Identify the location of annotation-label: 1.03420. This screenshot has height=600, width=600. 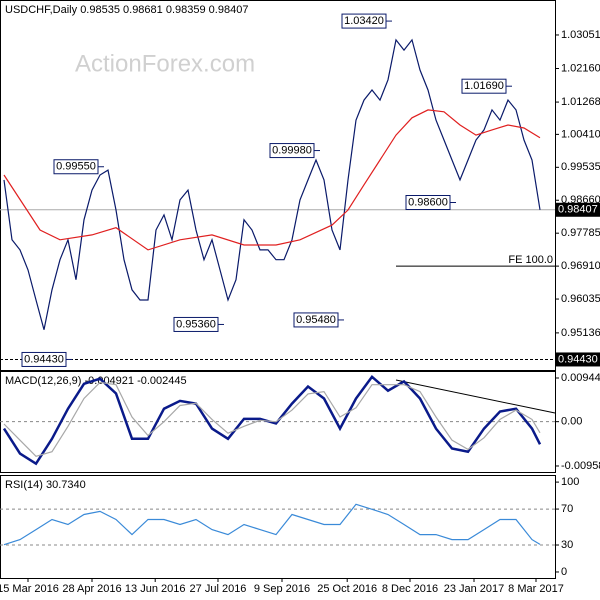
(364, 21).